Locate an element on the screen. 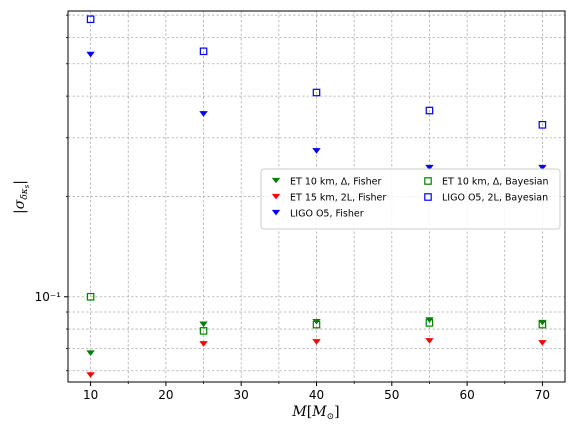  x-tick-label: 60 is located at coordinates (466, 395).